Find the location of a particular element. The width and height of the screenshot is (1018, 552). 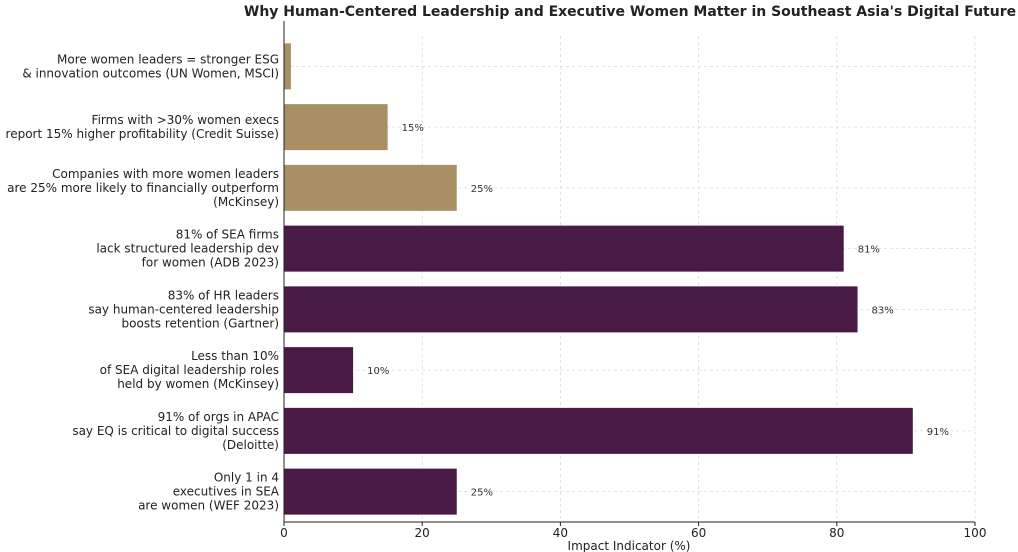

data-label: 91% is located at coordinates (938, 432).